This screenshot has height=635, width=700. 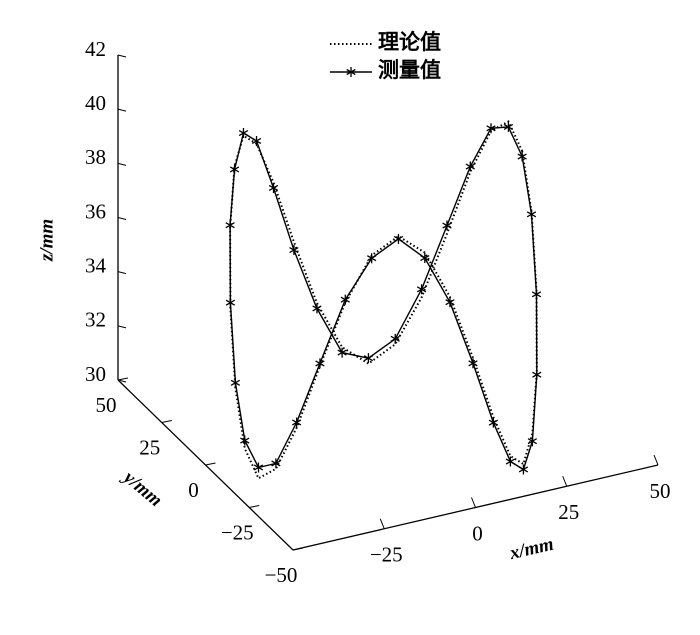 I want to click on y-axis-title: y/mm, so click(x=142, y=488).